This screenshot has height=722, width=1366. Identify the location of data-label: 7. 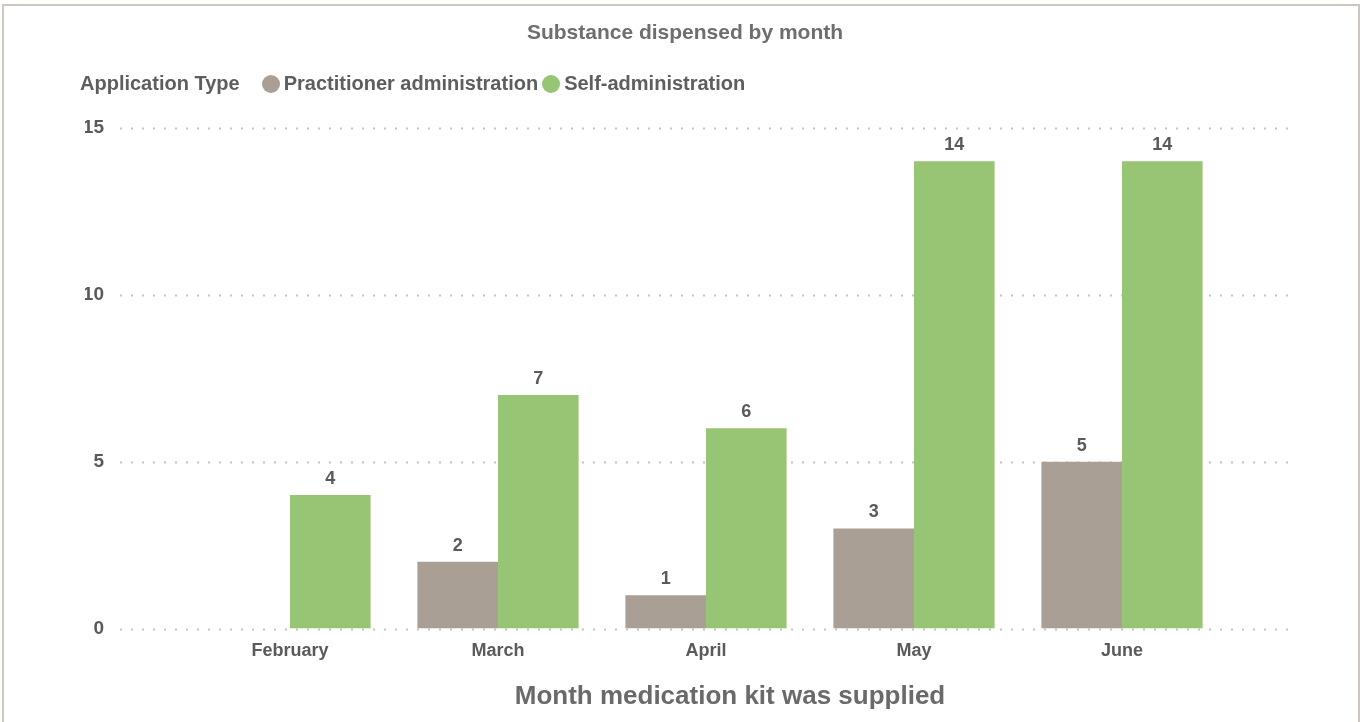
(538, 377).